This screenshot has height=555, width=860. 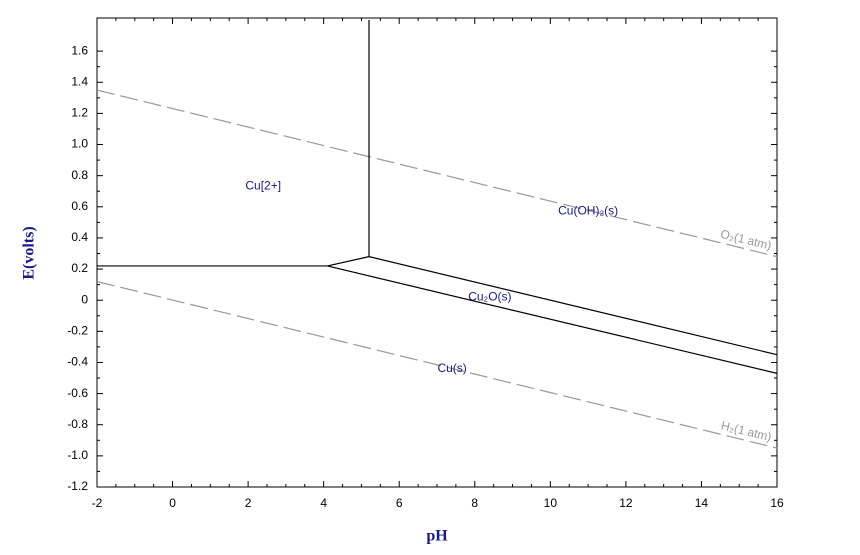 I want to click on region-label: Cu(OH)₂(s), so click(x=588, y=211).